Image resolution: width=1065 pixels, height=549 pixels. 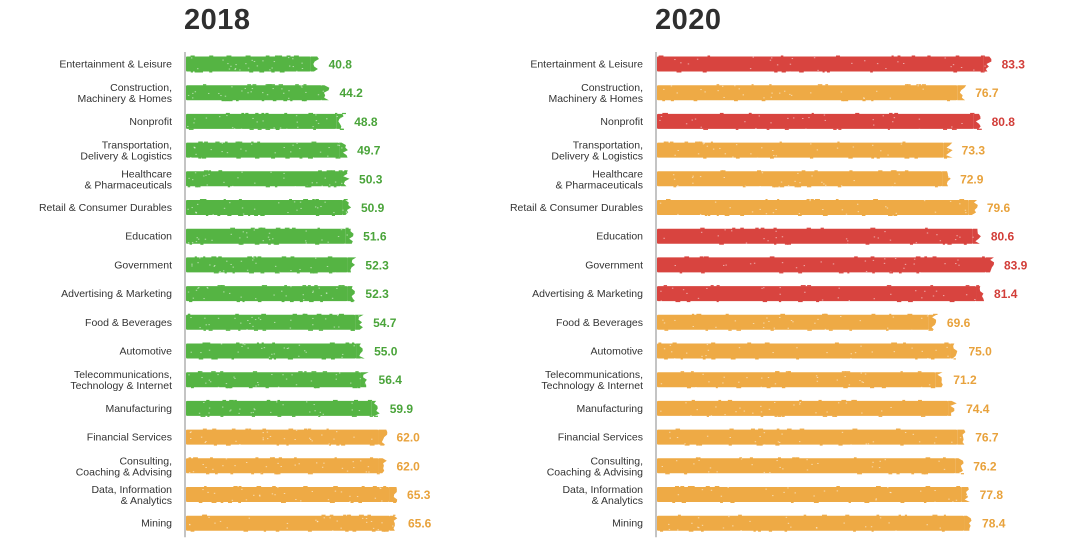 What do you see at coordinates (1014, 65) in the screenshot?
I see `value-label: 83.3` at bounding box center [1014, 65].